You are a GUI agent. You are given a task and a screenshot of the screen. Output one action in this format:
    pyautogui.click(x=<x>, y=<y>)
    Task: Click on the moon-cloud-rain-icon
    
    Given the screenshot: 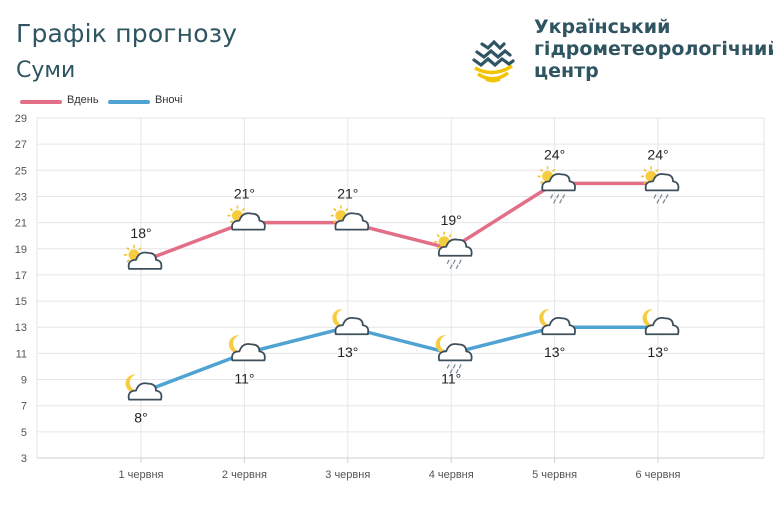 What is the action you would take?
    pyautogui.click(x=454, y=354)
    